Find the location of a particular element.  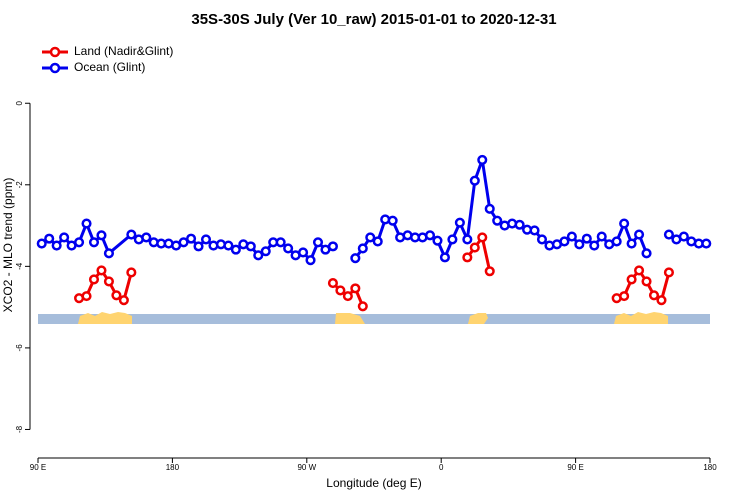

y-tick-label: -6 is located at coordinates (19, 348).